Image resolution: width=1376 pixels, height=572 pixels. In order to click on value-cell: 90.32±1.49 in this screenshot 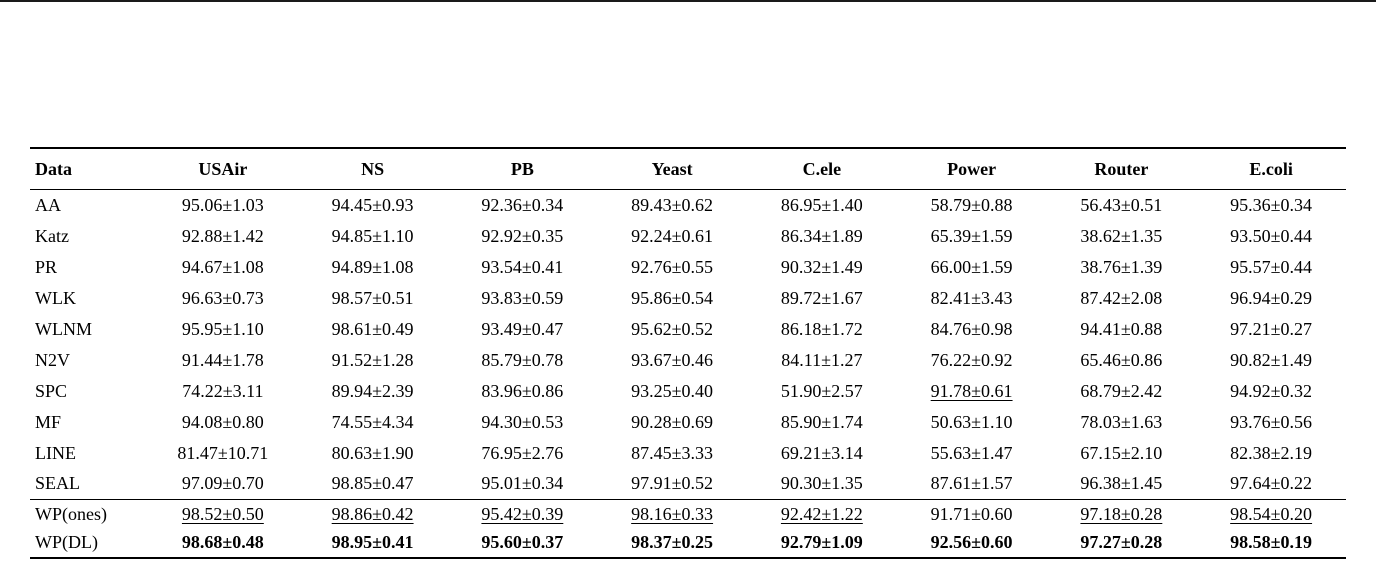, I will do `click(821, 266)`.